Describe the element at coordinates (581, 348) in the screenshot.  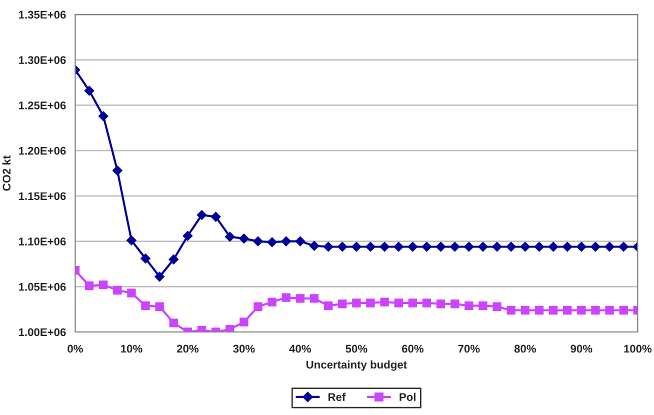
I see `x-tick-label: 90%` at that location.